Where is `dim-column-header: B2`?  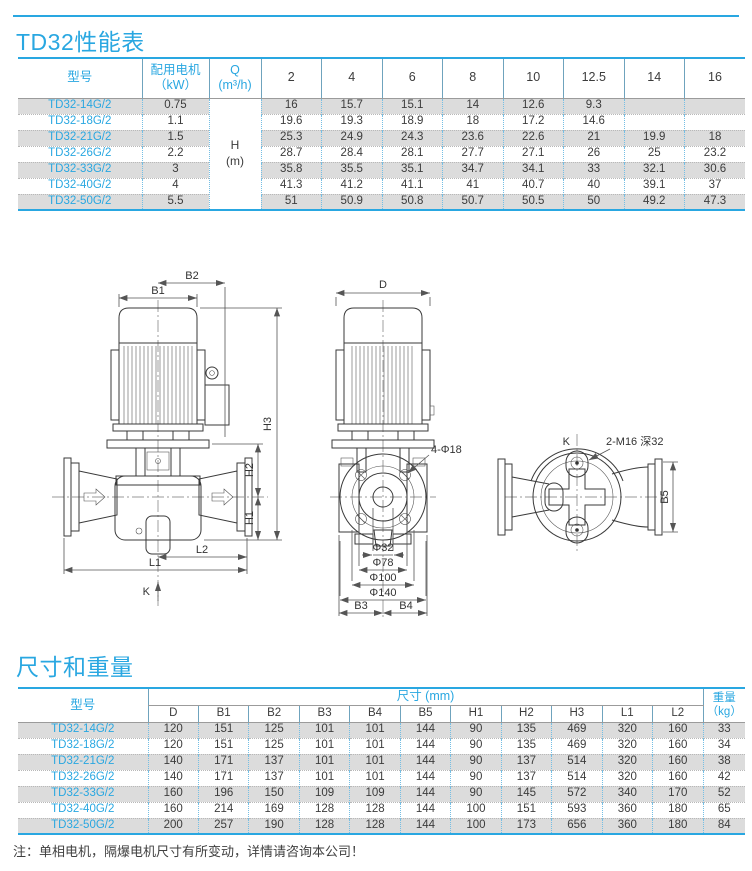
dim-column-header: B2 is located at coordinates (274, 714).